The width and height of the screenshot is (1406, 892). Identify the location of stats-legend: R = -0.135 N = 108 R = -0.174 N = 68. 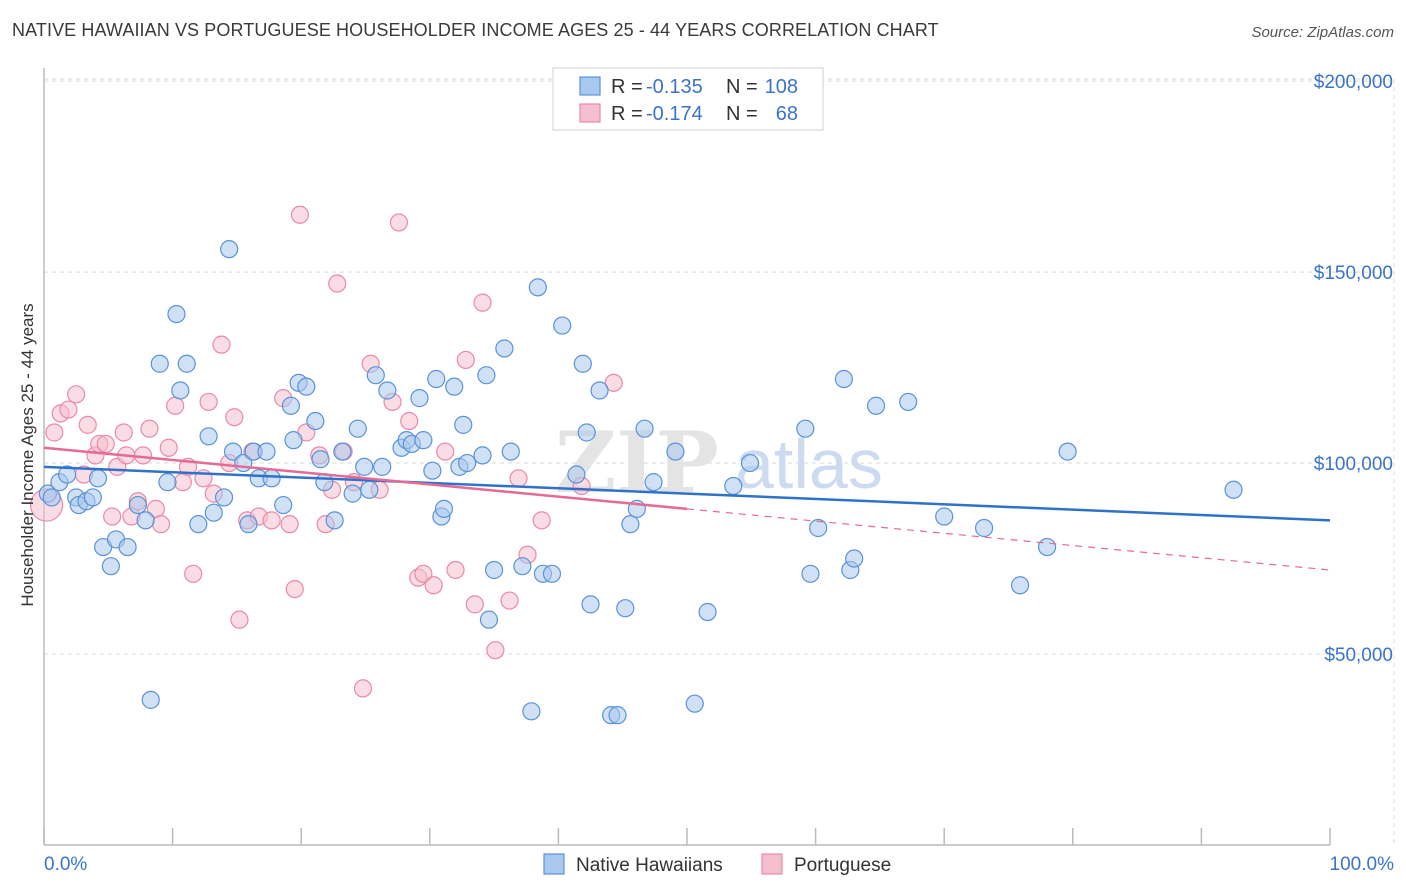
(688, 99).